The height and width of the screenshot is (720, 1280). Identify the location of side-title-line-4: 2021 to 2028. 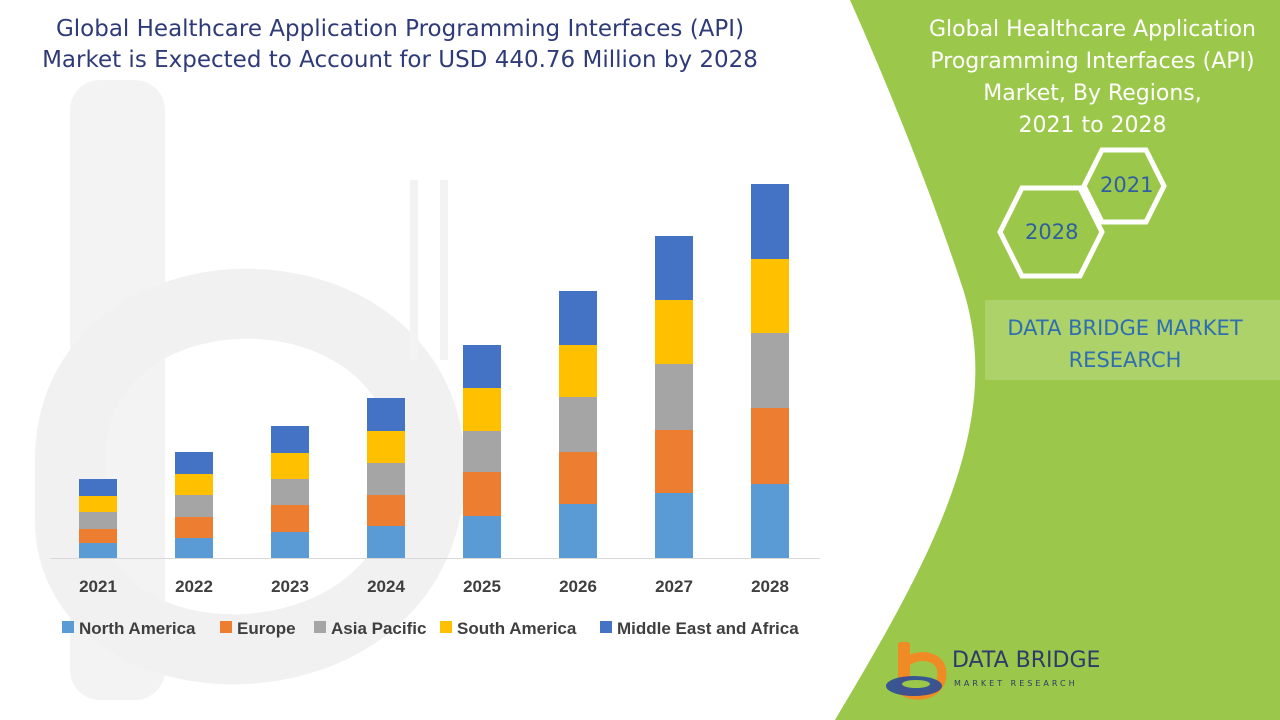
(1092, 125).